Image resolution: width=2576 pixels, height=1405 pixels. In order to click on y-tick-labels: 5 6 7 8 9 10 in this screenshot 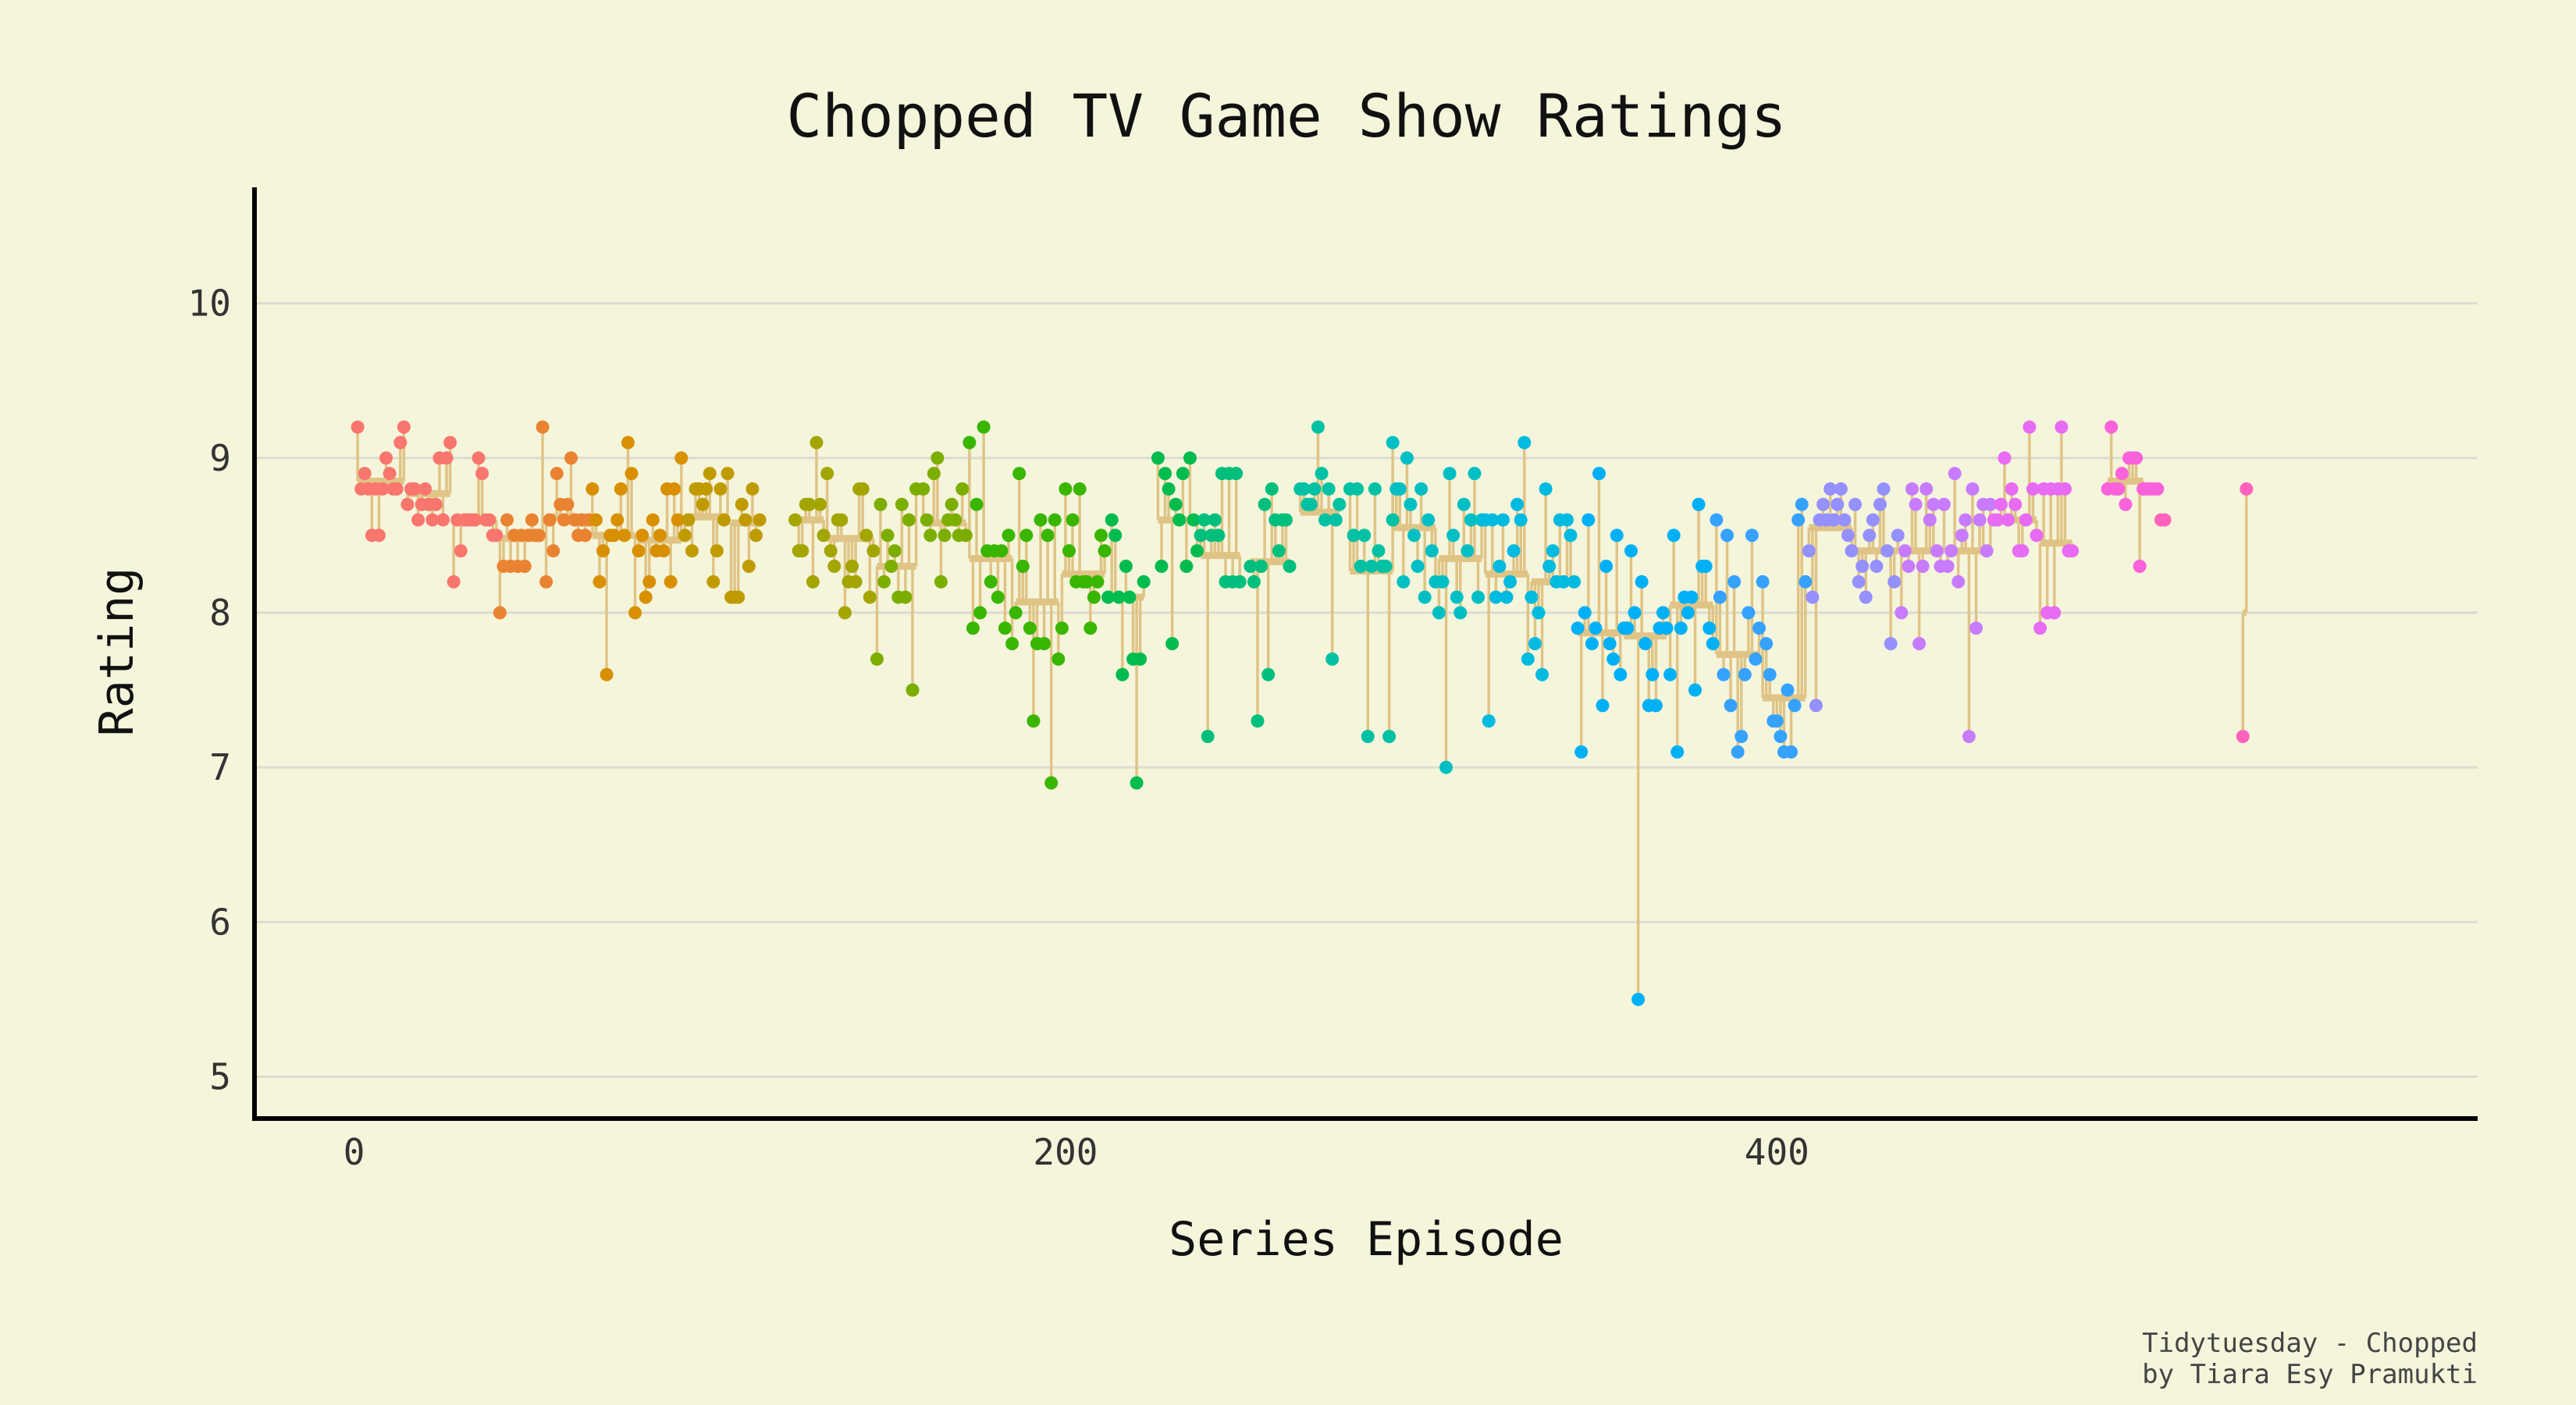, I will do `click(210, 690)`.